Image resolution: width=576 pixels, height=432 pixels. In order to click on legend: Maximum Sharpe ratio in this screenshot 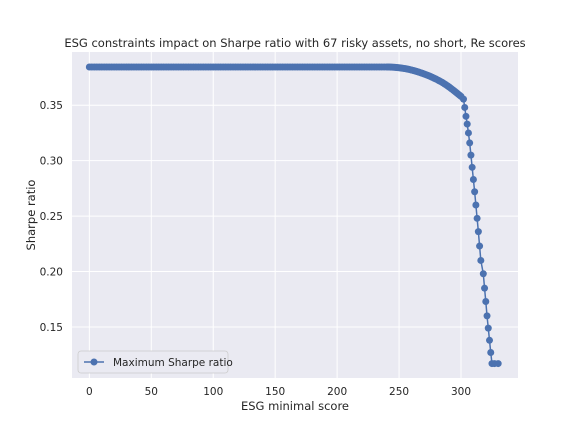, I will do `click(155, 362)`.